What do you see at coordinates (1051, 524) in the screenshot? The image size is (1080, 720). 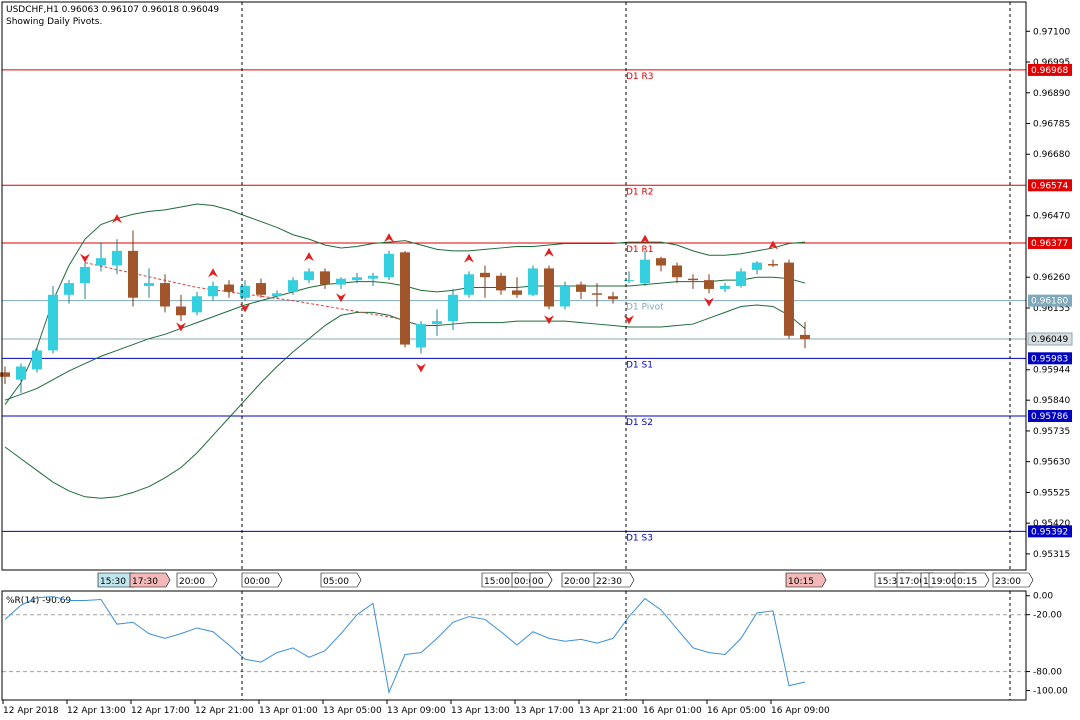 I see `y-tick-label: 0.95420` at bounding box center [1051, 524].